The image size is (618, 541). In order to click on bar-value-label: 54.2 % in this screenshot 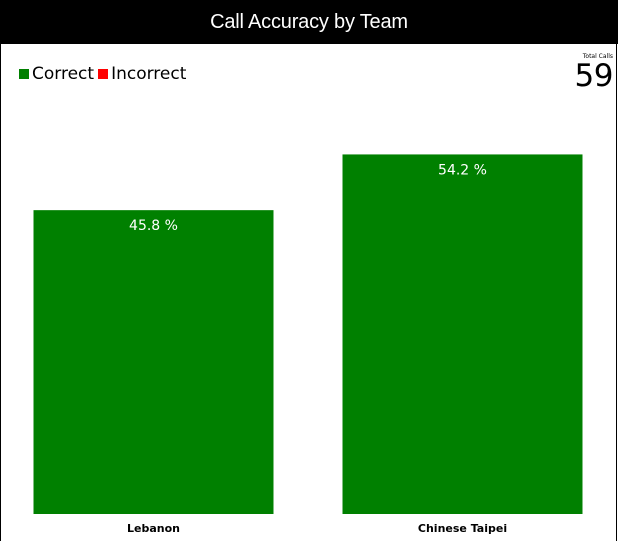, I will do `click(462, 170)`.